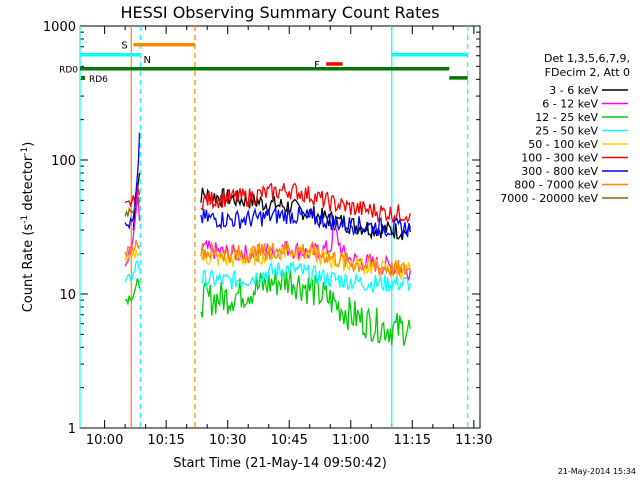 The image size is (640, 480). I want to click on flag-label: F, so click(317, 65).